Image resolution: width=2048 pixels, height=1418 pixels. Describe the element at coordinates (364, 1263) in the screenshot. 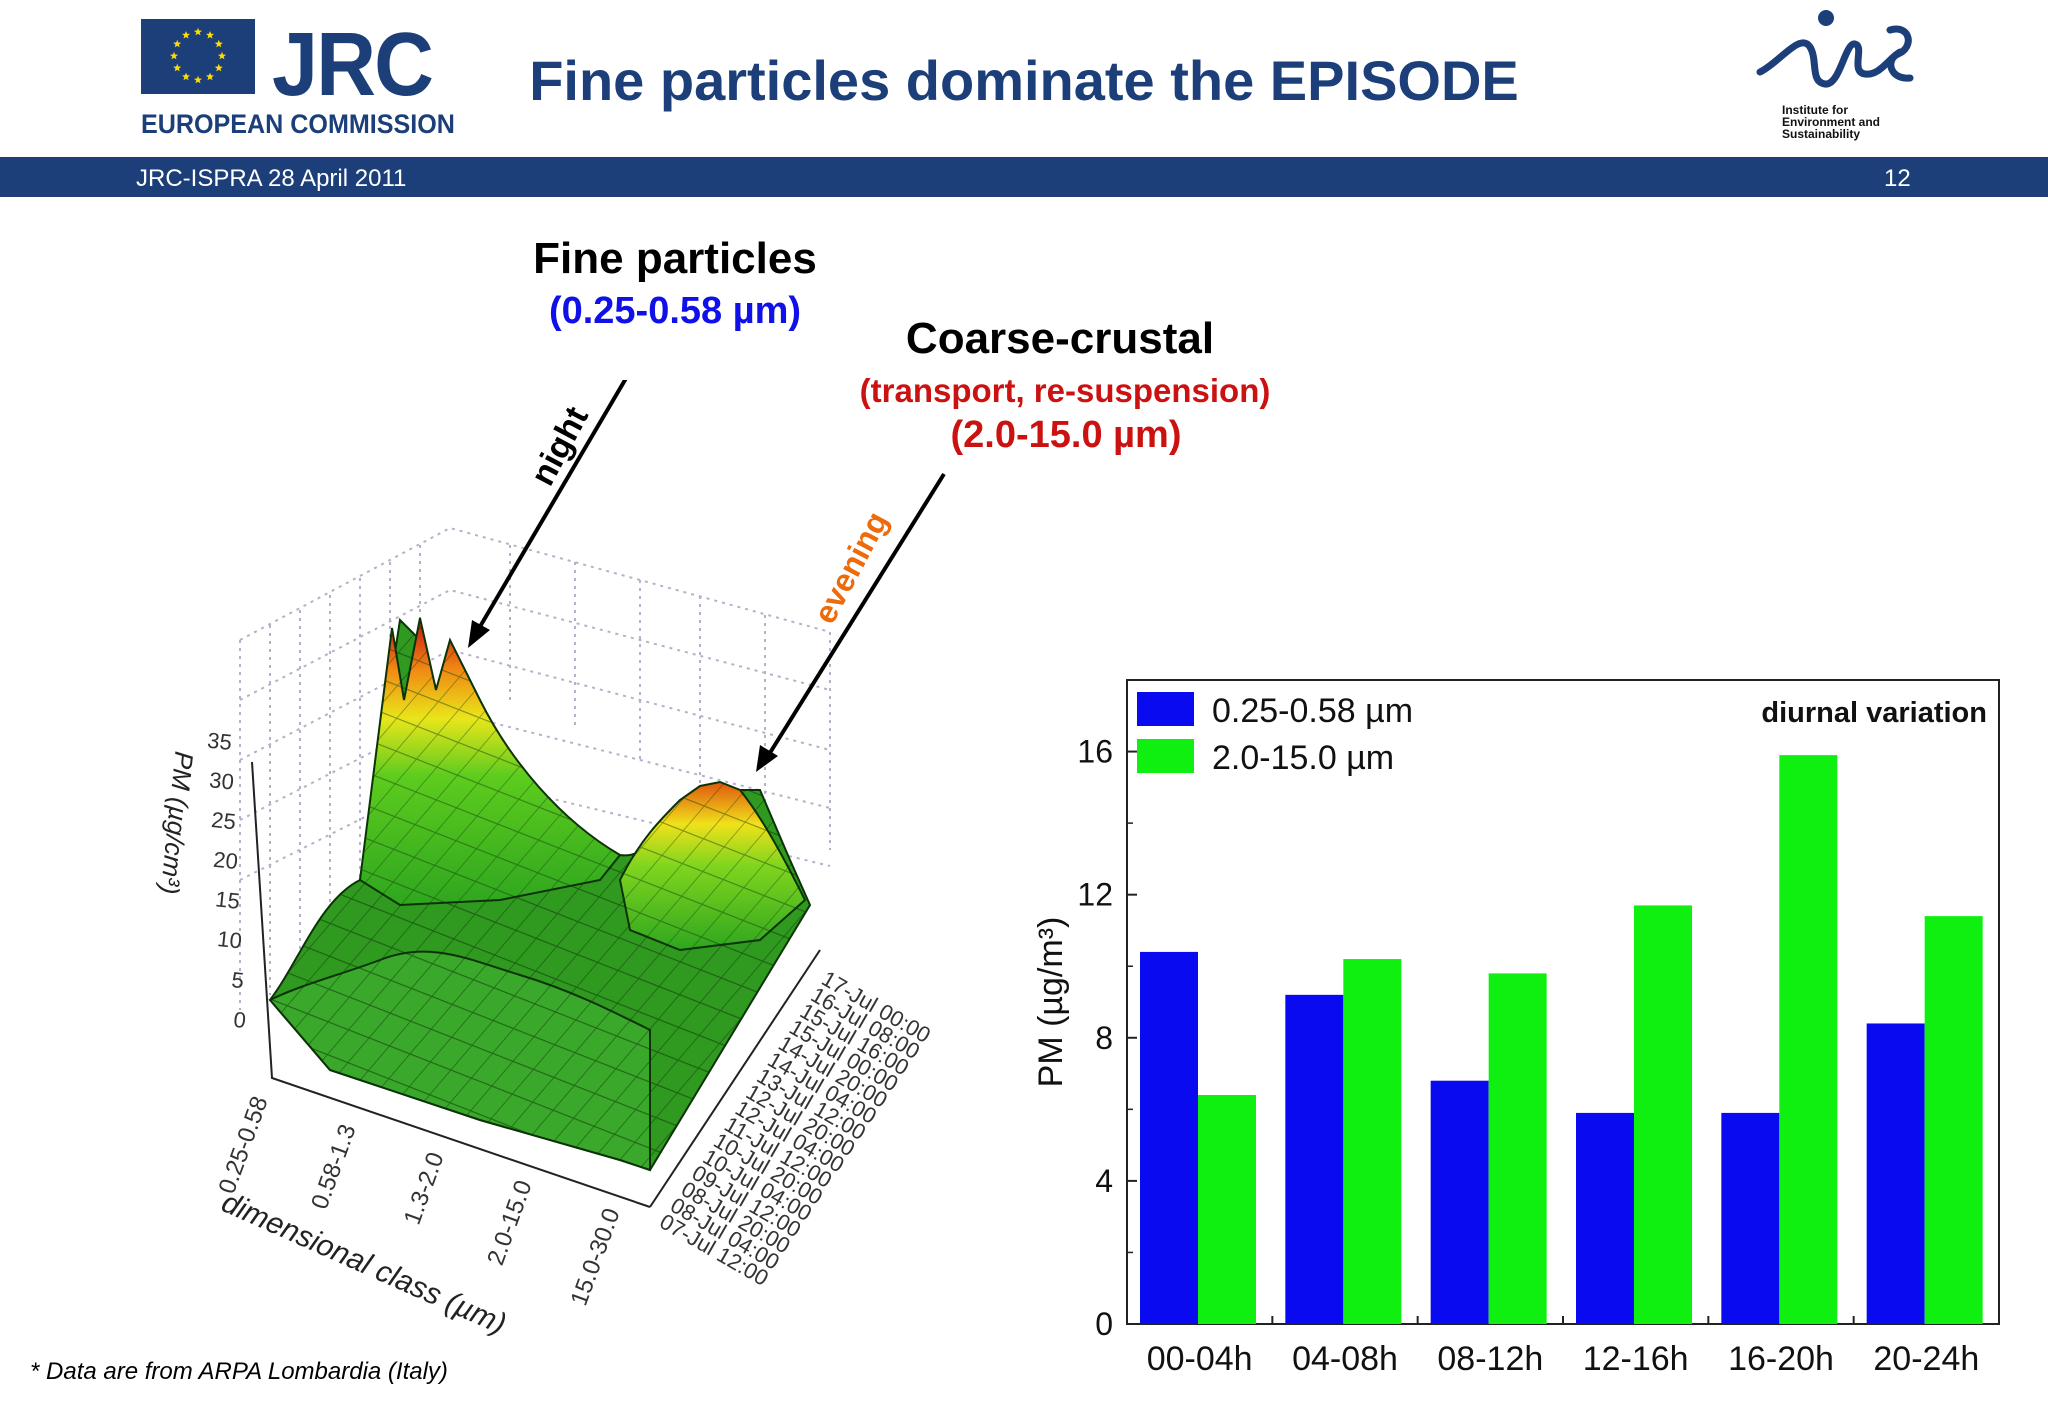

I see `surface-x-axis-title: dimensional class (µm)` at that location.